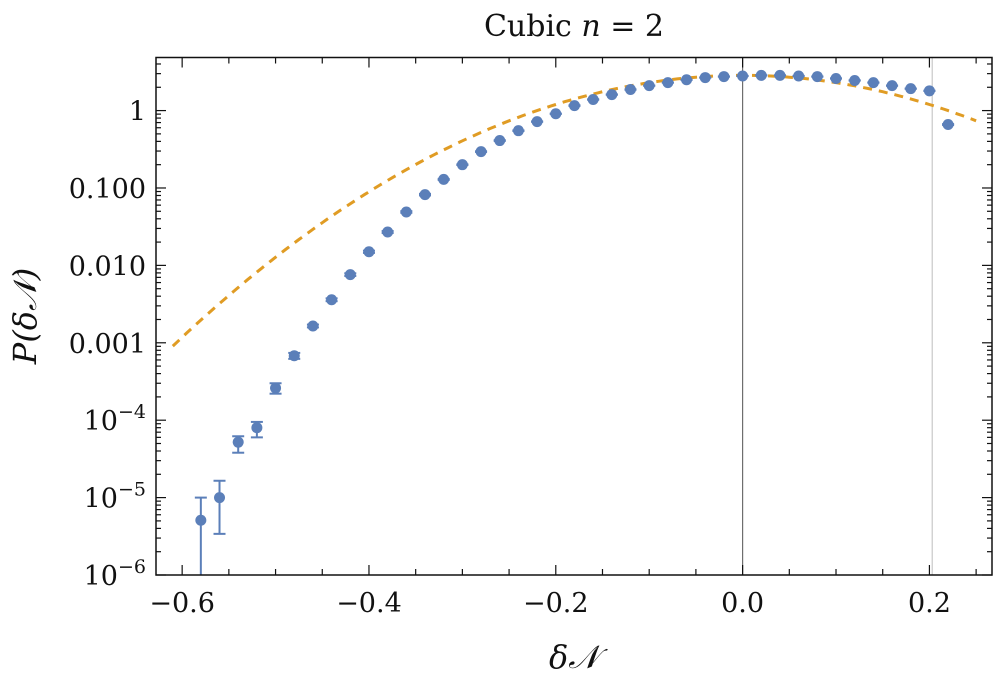 This screenshot has height=689, width=1000. I want to click on y-tick-label: 0.010, so click(107, 266).